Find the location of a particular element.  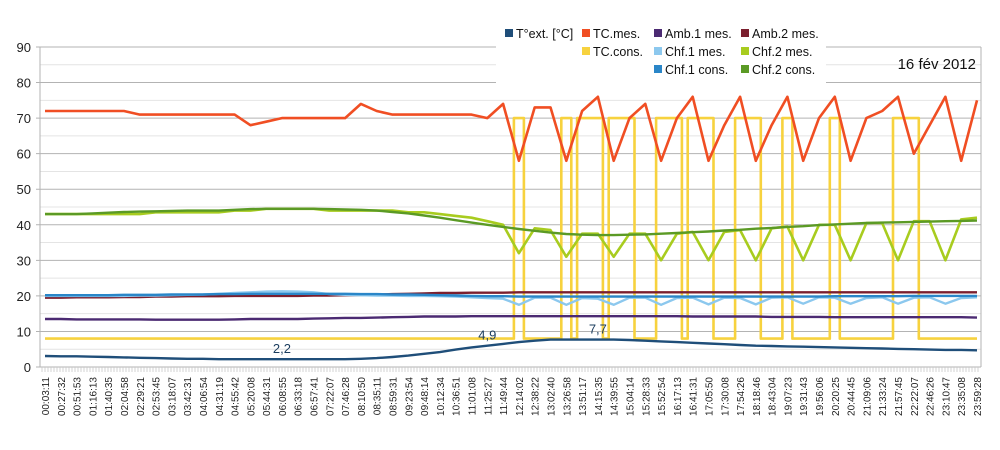

x-tick-label: 02:53:45 is located at coordinates (157, 396).